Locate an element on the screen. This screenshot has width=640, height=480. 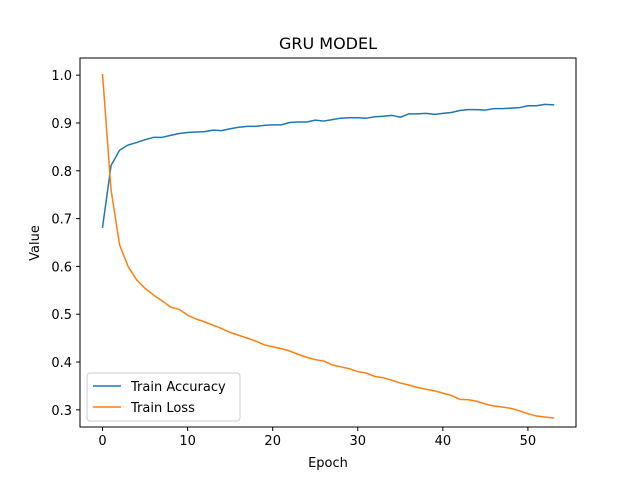
y-tick-label: 0.3 is located at coordinates (61, 411).